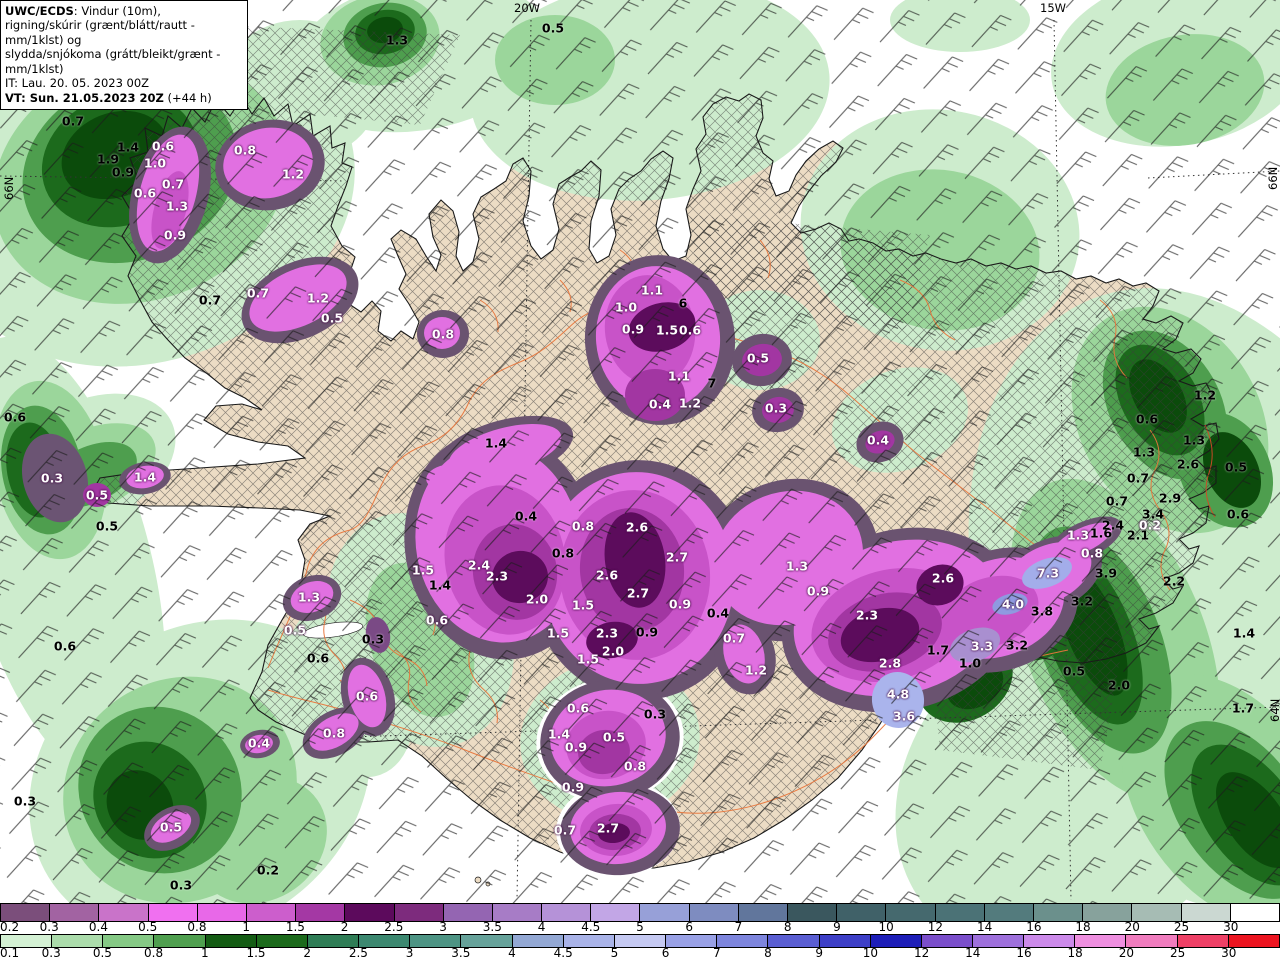 The height and width of the screenshot is (960, 1280). What do you see at coordinates (679, 376) in the screenshot?
I see `value-label: 1.1` at bounding box center [679, 376].